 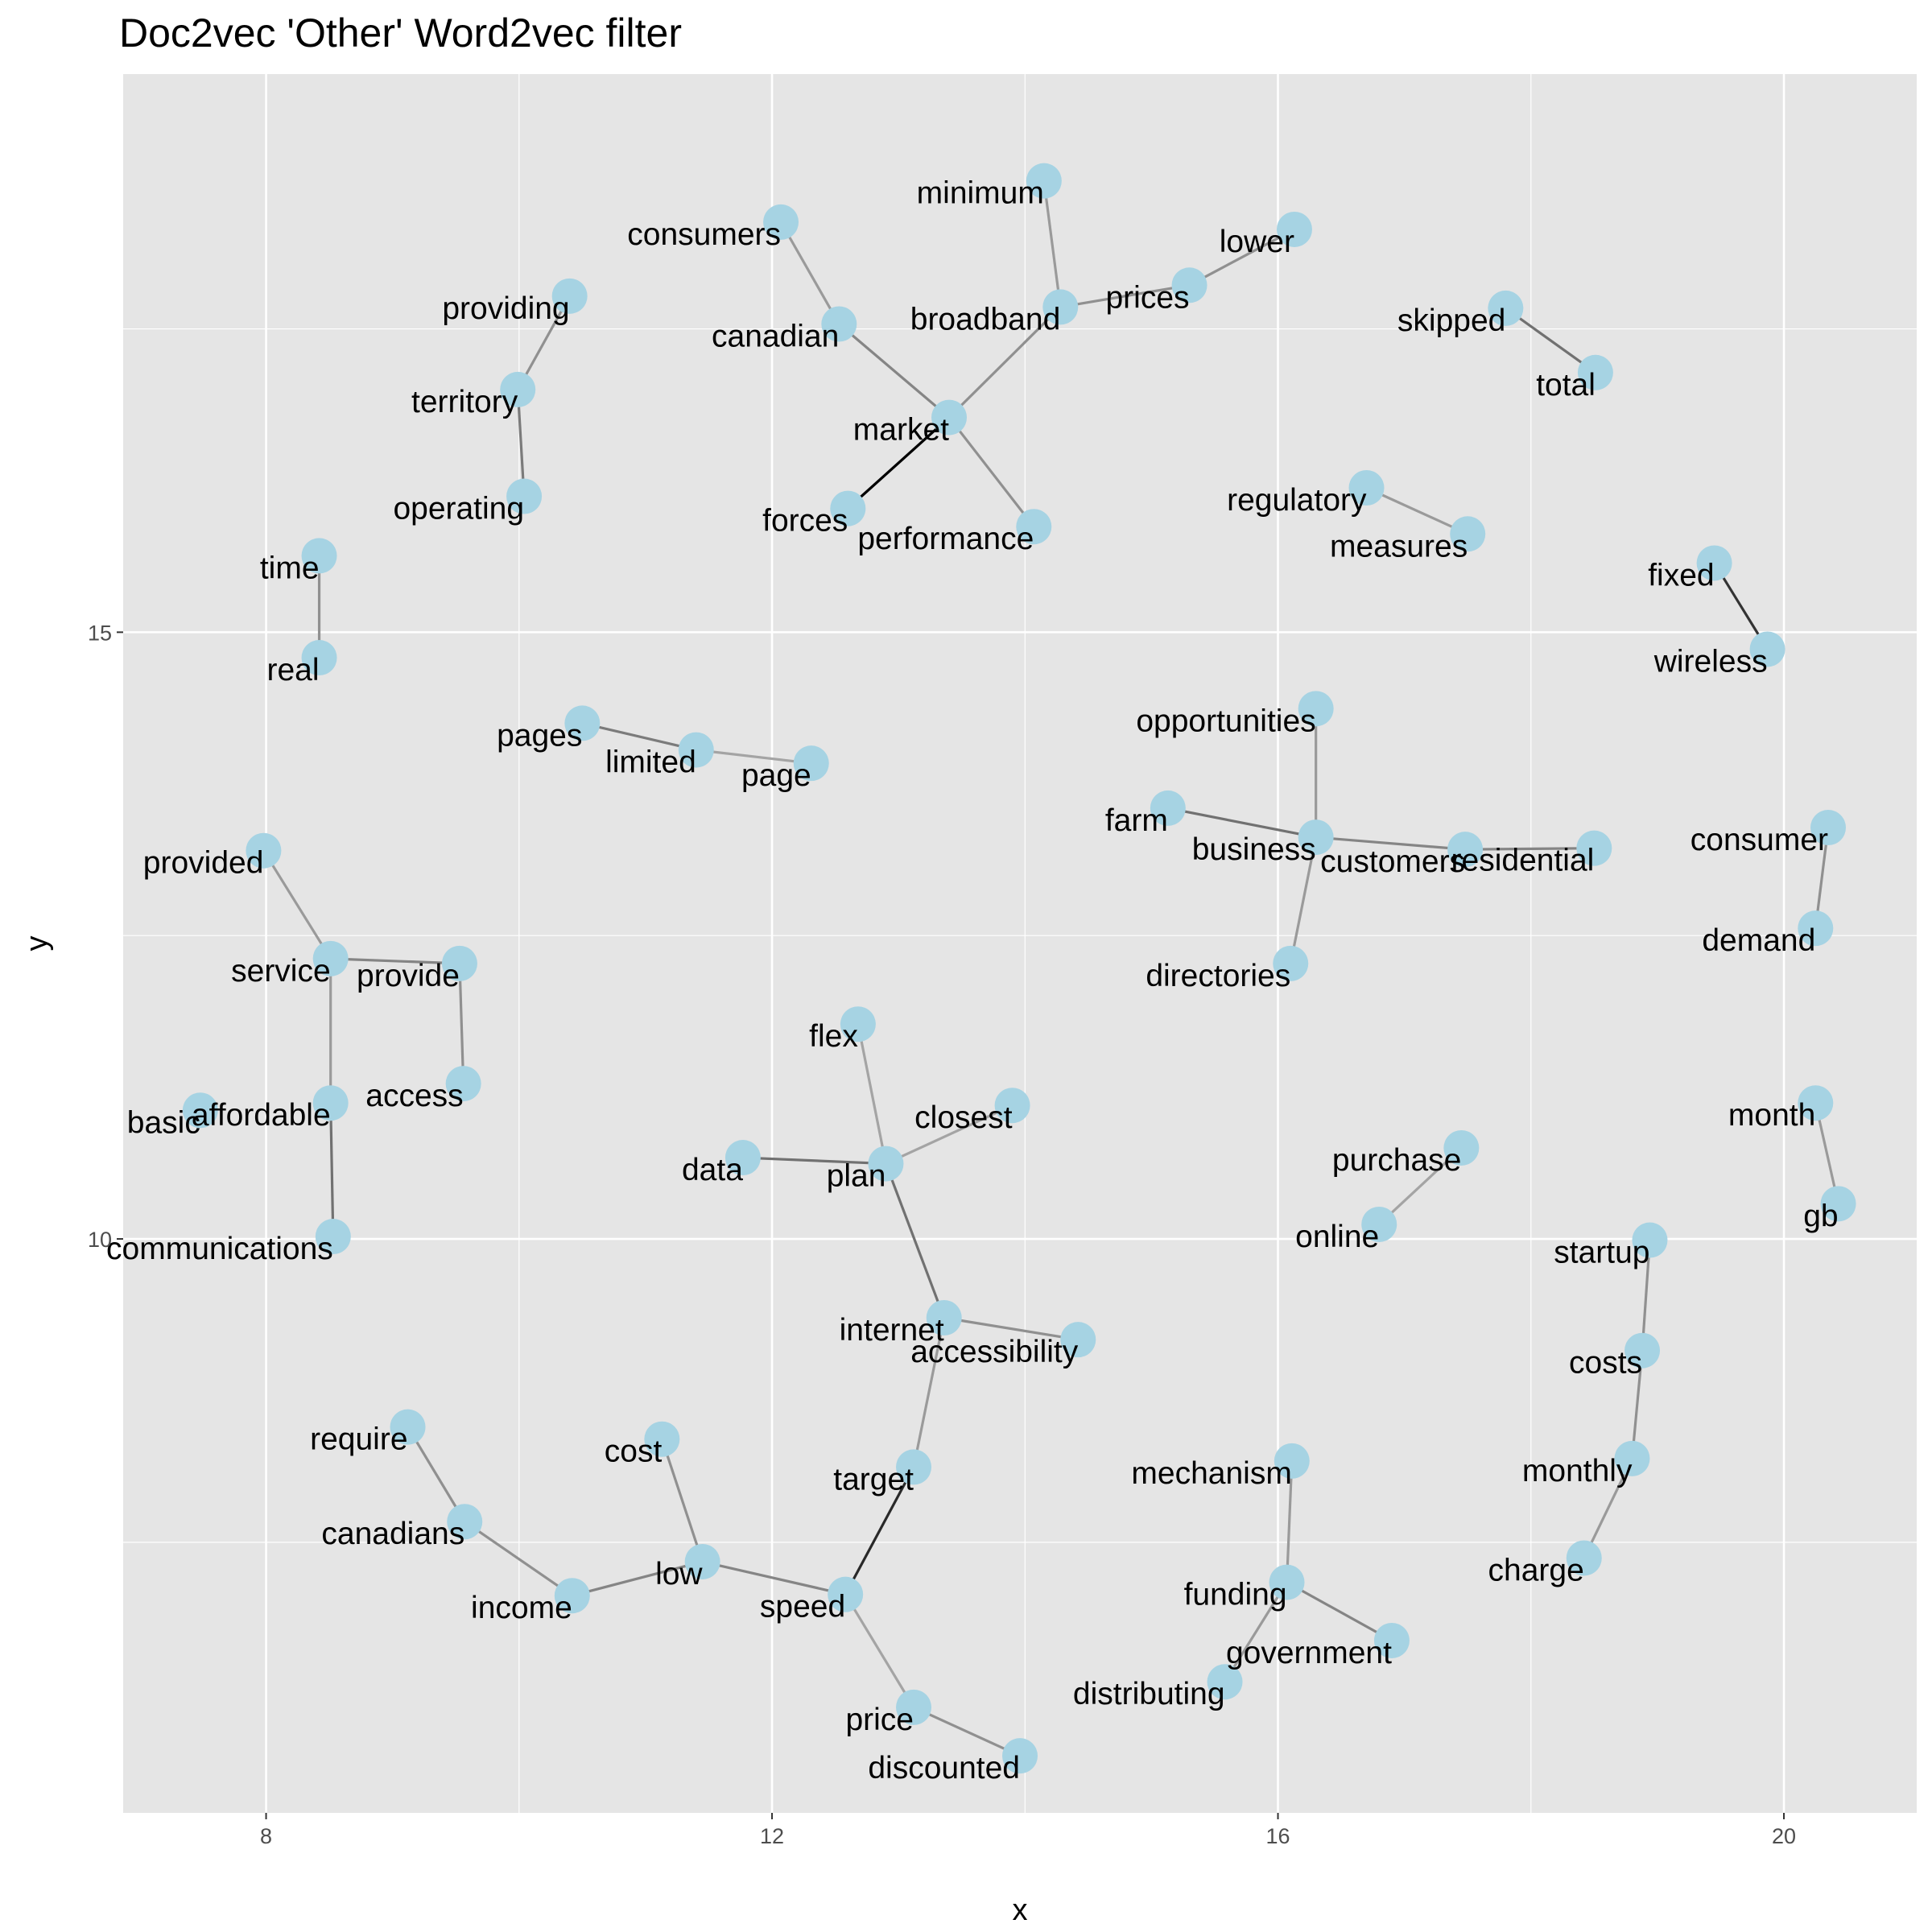 I want to click on node-communications, so click(x=333, y=1237).